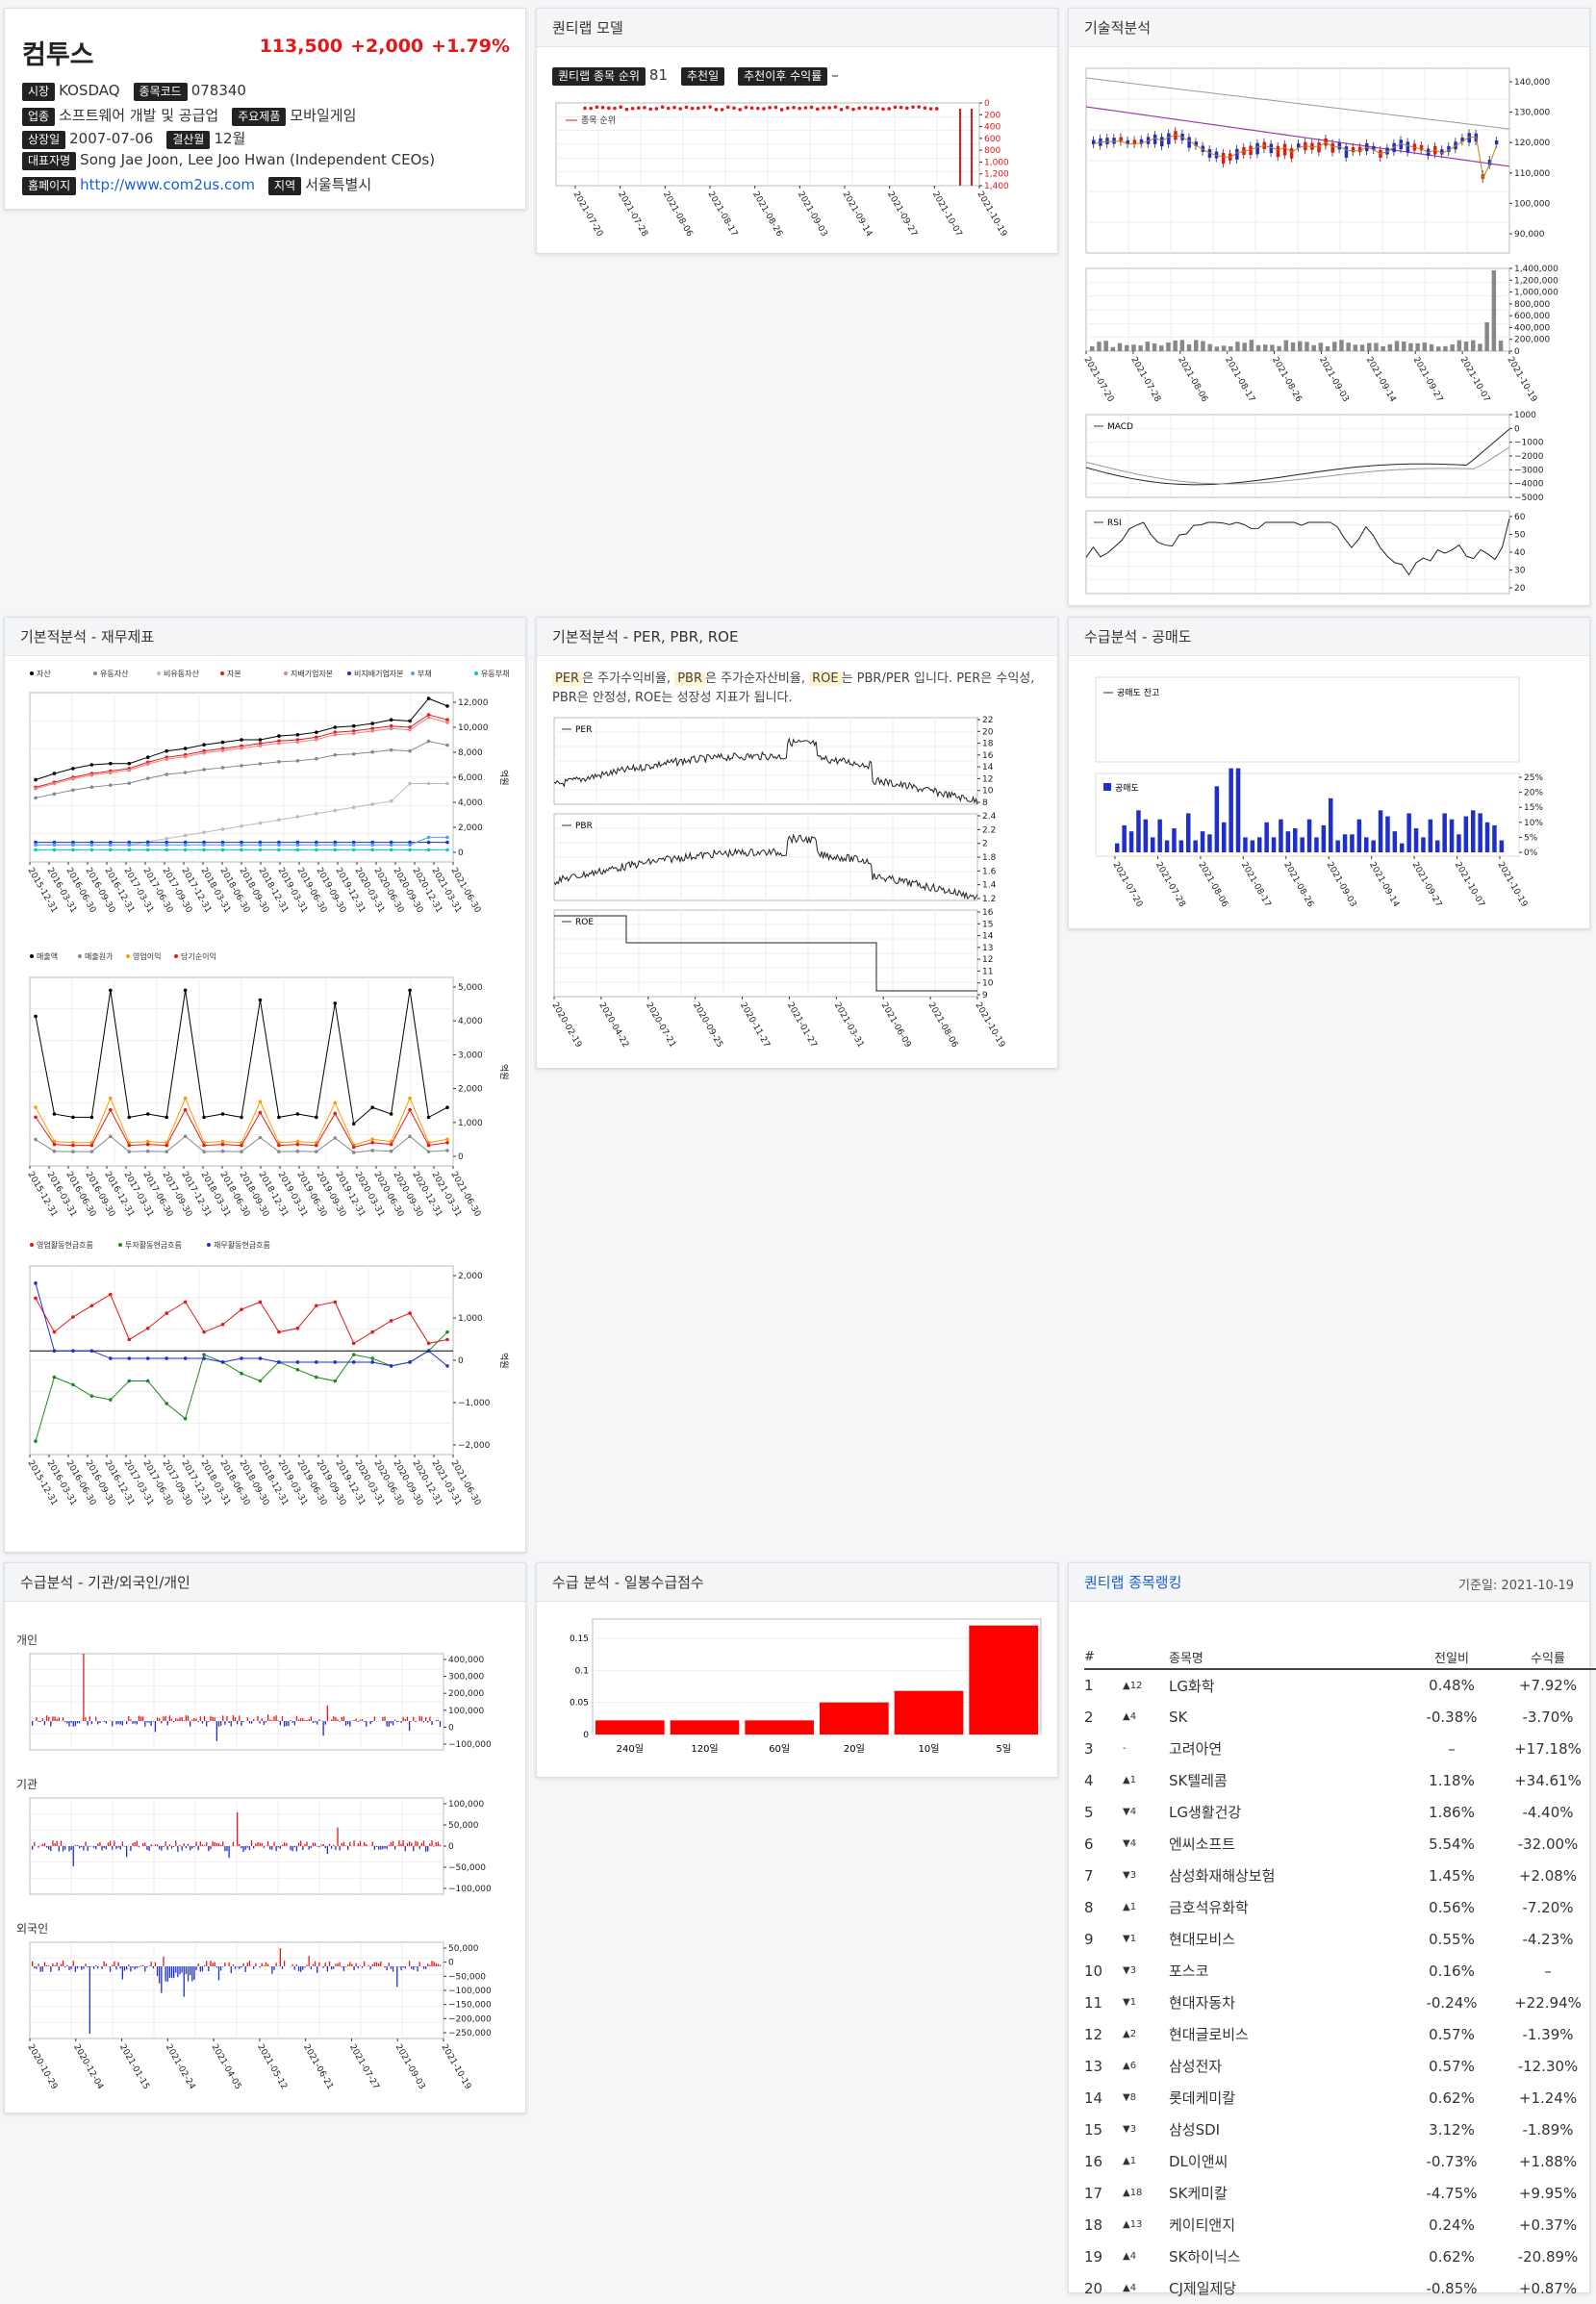  Describe the element at coordinates (1384, 885) in the screenshot. I see `short-x-label: 2021-09-14` at that location.